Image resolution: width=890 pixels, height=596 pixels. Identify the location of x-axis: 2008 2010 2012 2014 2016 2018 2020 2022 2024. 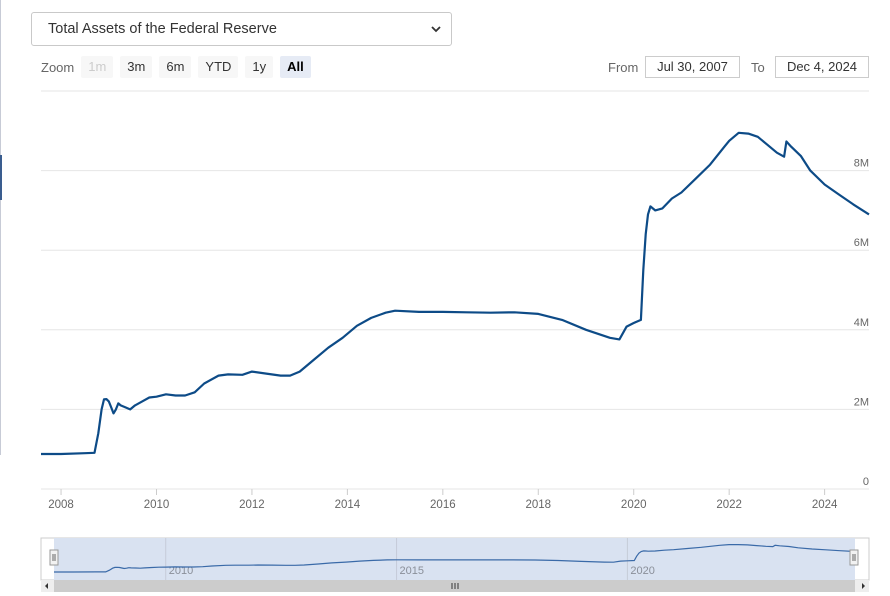
(443, 500).